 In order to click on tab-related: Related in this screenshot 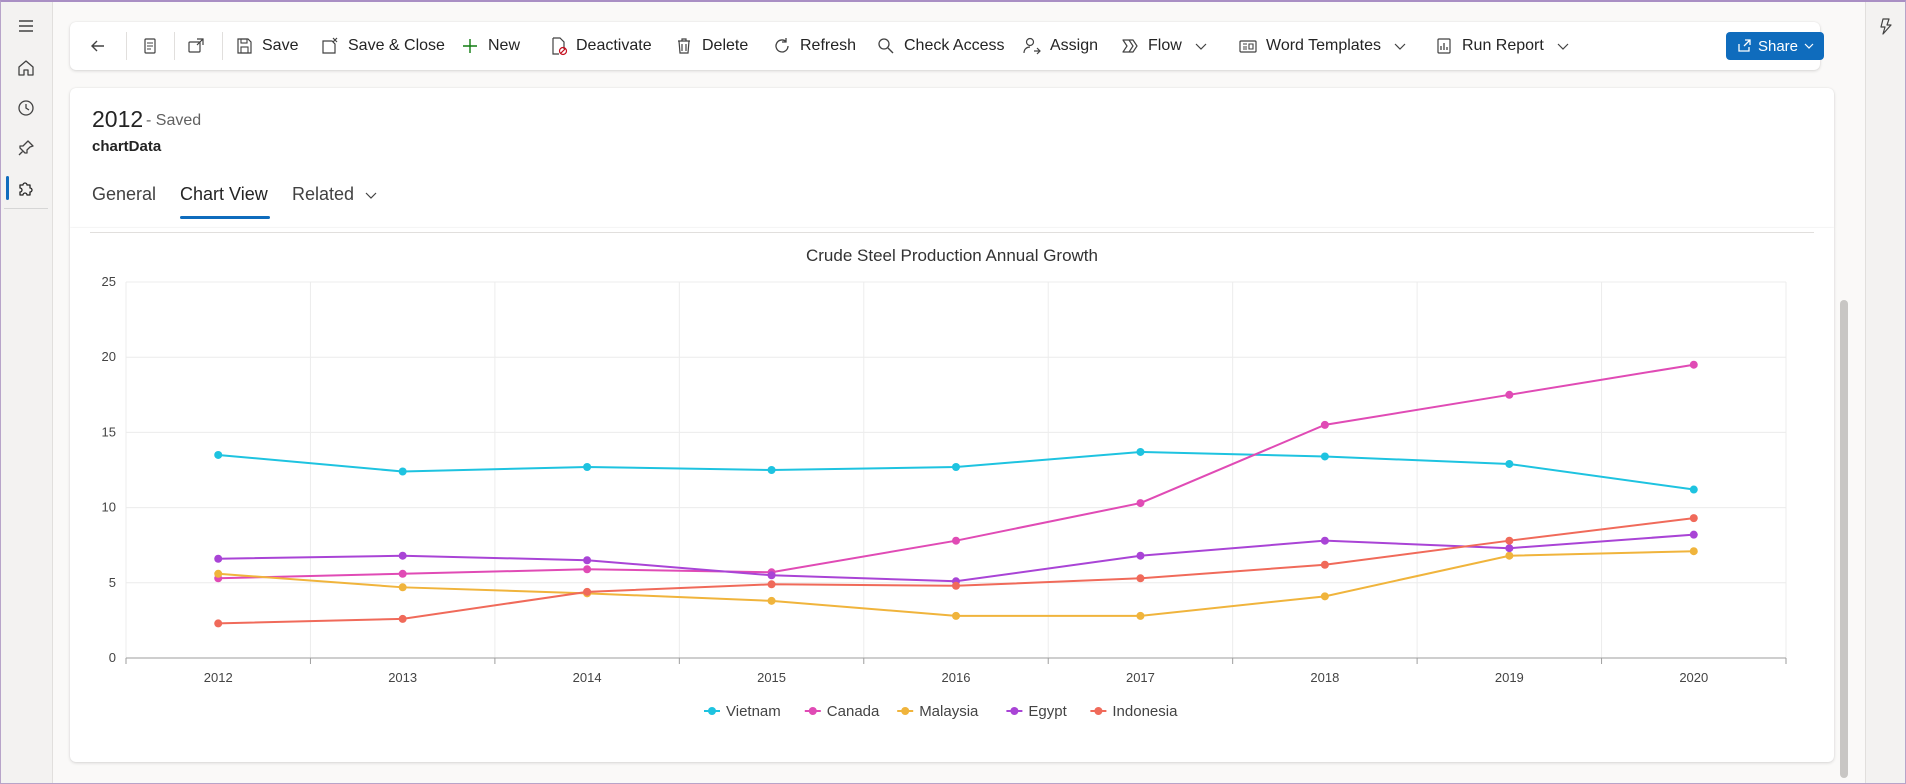, I will do `click(335, 194)`.